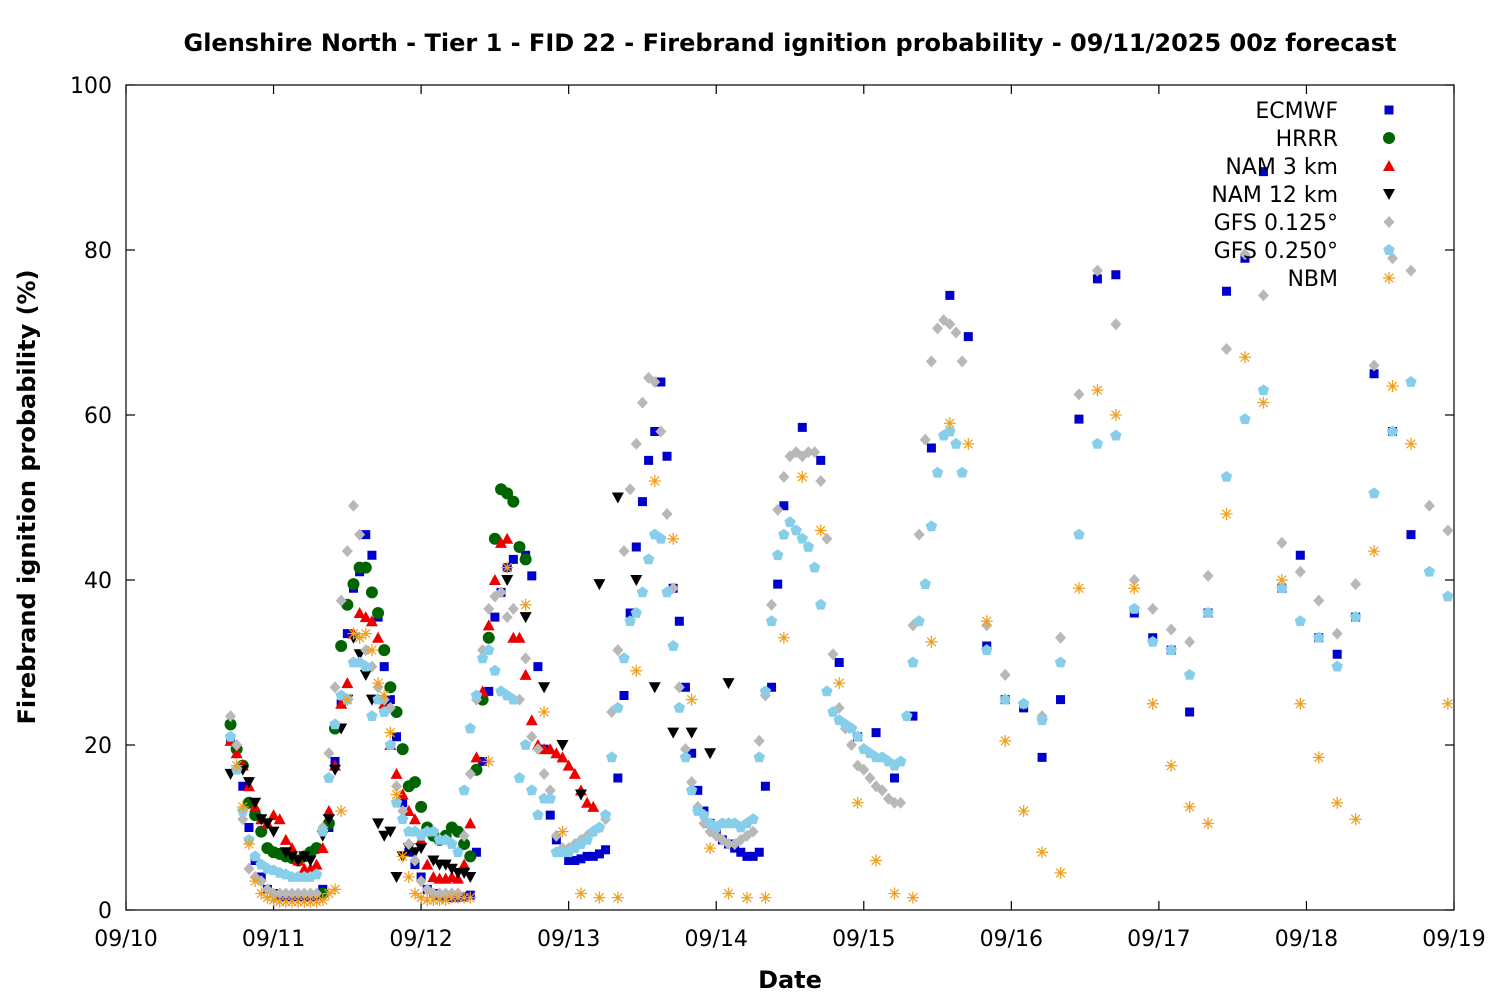 The height and width of the screenshot is (1000, 1500). Describe the element at coordinates (98, 581) in the screenshot. I see `y-tick-label: 40` at that location.